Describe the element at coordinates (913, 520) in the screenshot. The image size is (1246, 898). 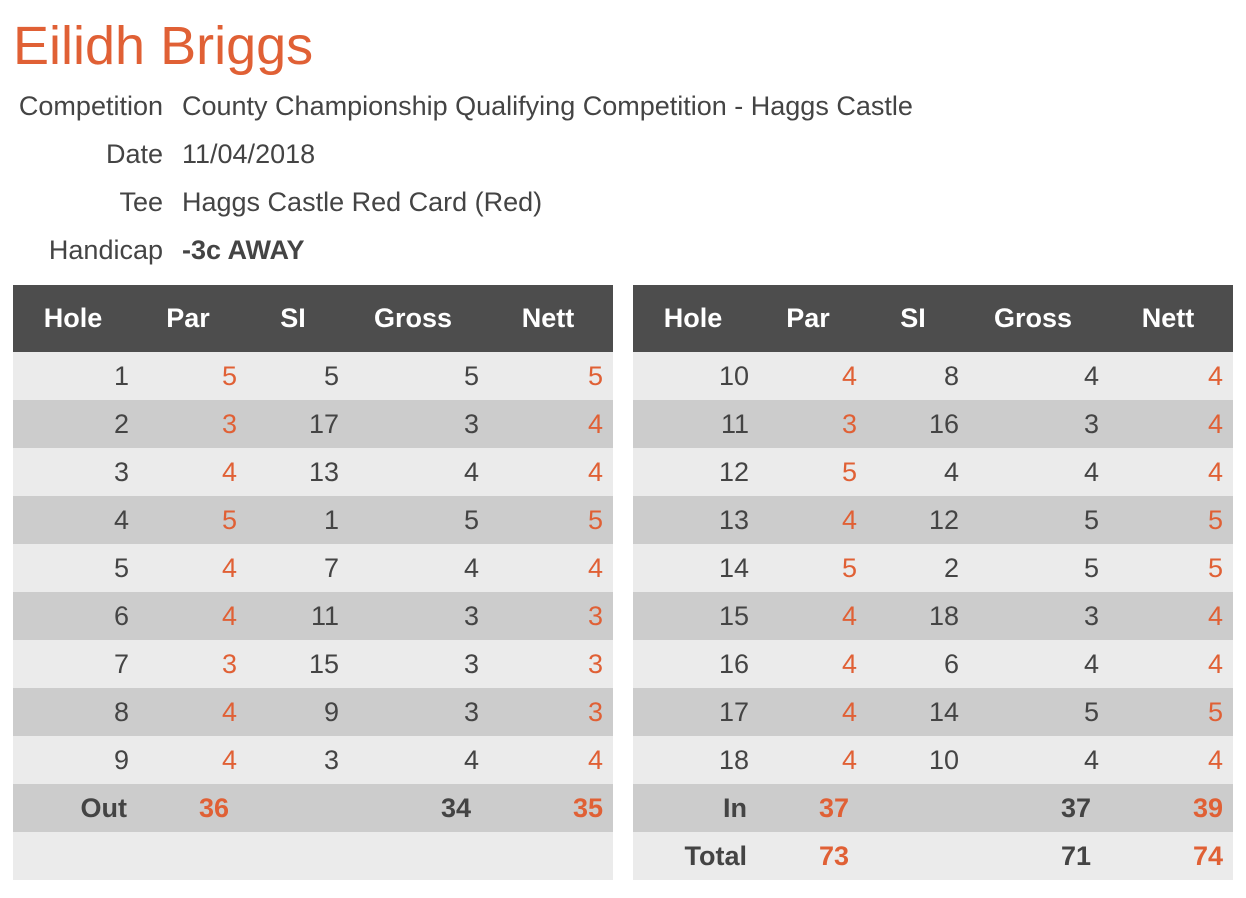
I see `hole-si-cell: 12` at that location.